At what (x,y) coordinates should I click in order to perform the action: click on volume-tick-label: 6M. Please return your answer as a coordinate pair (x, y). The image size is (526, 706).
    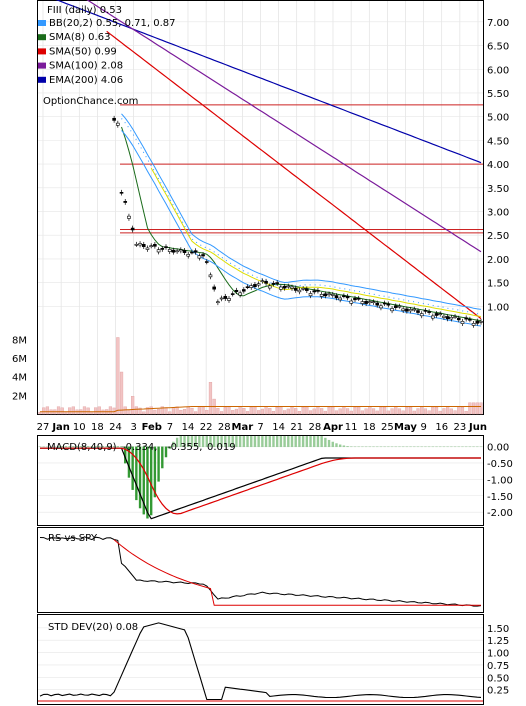
    Looking at the image, I should click on (19, 359).